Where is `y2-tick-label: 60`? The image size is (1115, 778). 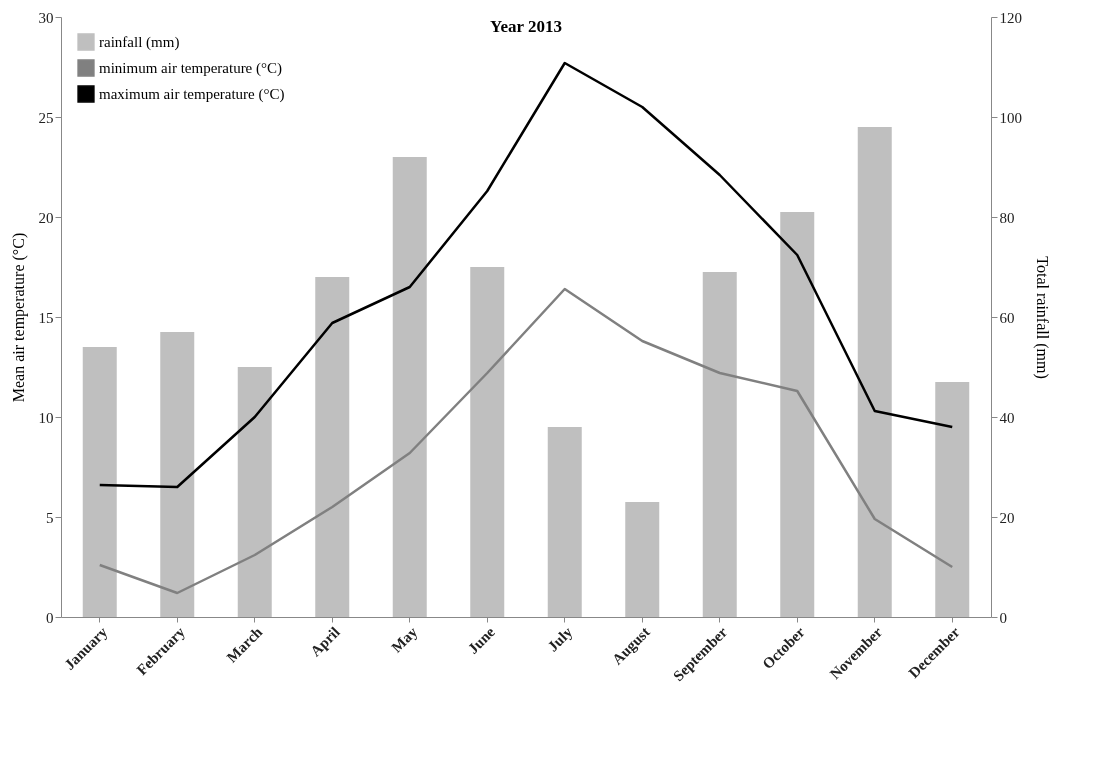 y2-tick-label: 60 is located at coordinates (1007, 317).